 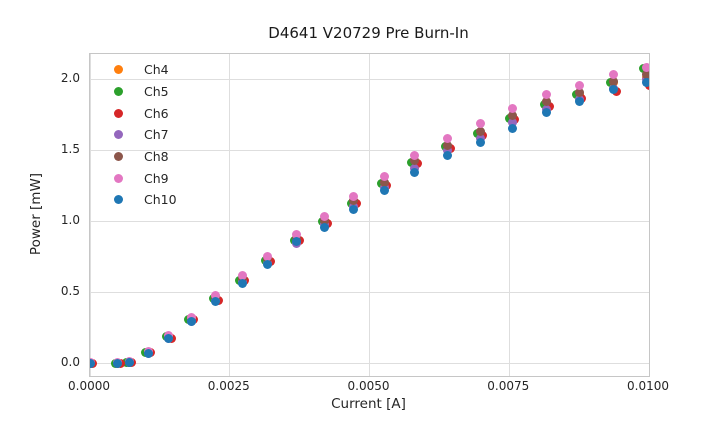 I want to click on x-tick-label: 0.0075, so click(x=508, y=386).